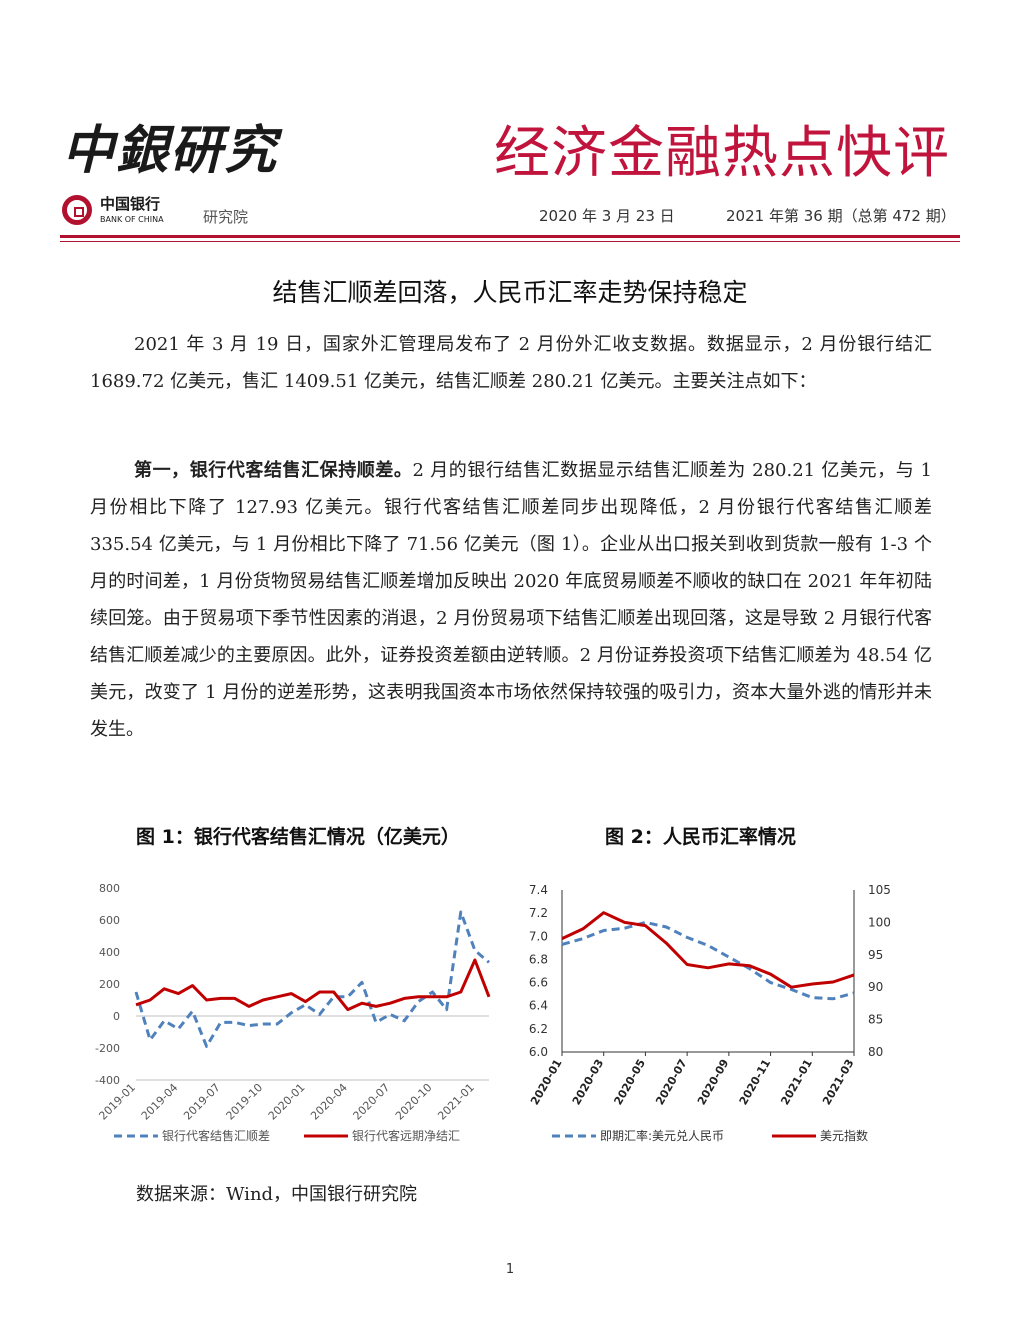  I want to click on left-tick-label: 6.0, so click(538, 1052).